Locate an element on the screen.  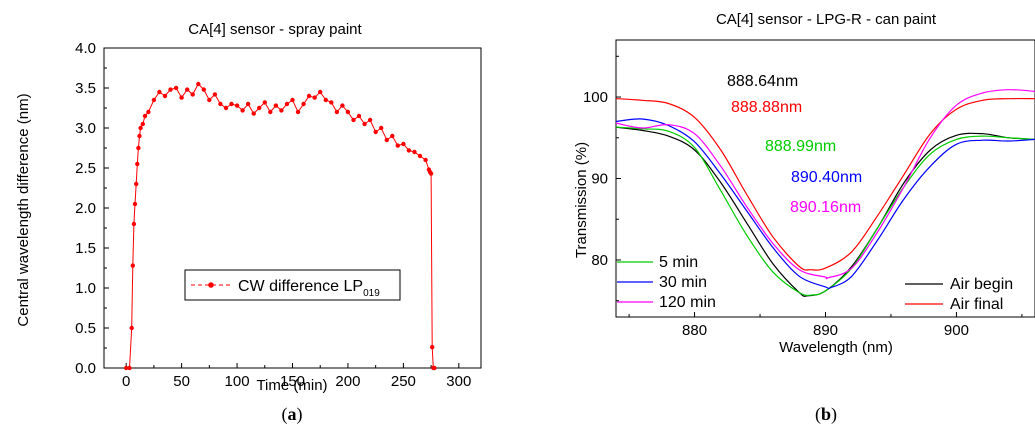
chart-a-x-tick-label: 0 is located at coordinates (126, 381).